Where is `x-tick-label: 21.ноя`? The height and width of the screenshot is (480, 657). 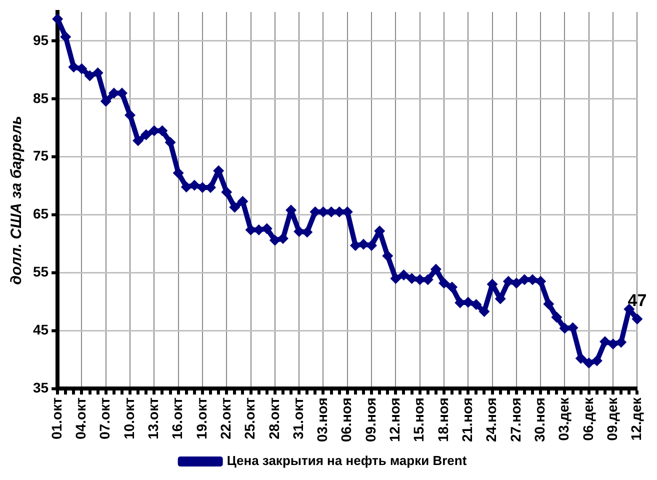
x-tick-label: 21.ноя is located at coordinates (467, 420).